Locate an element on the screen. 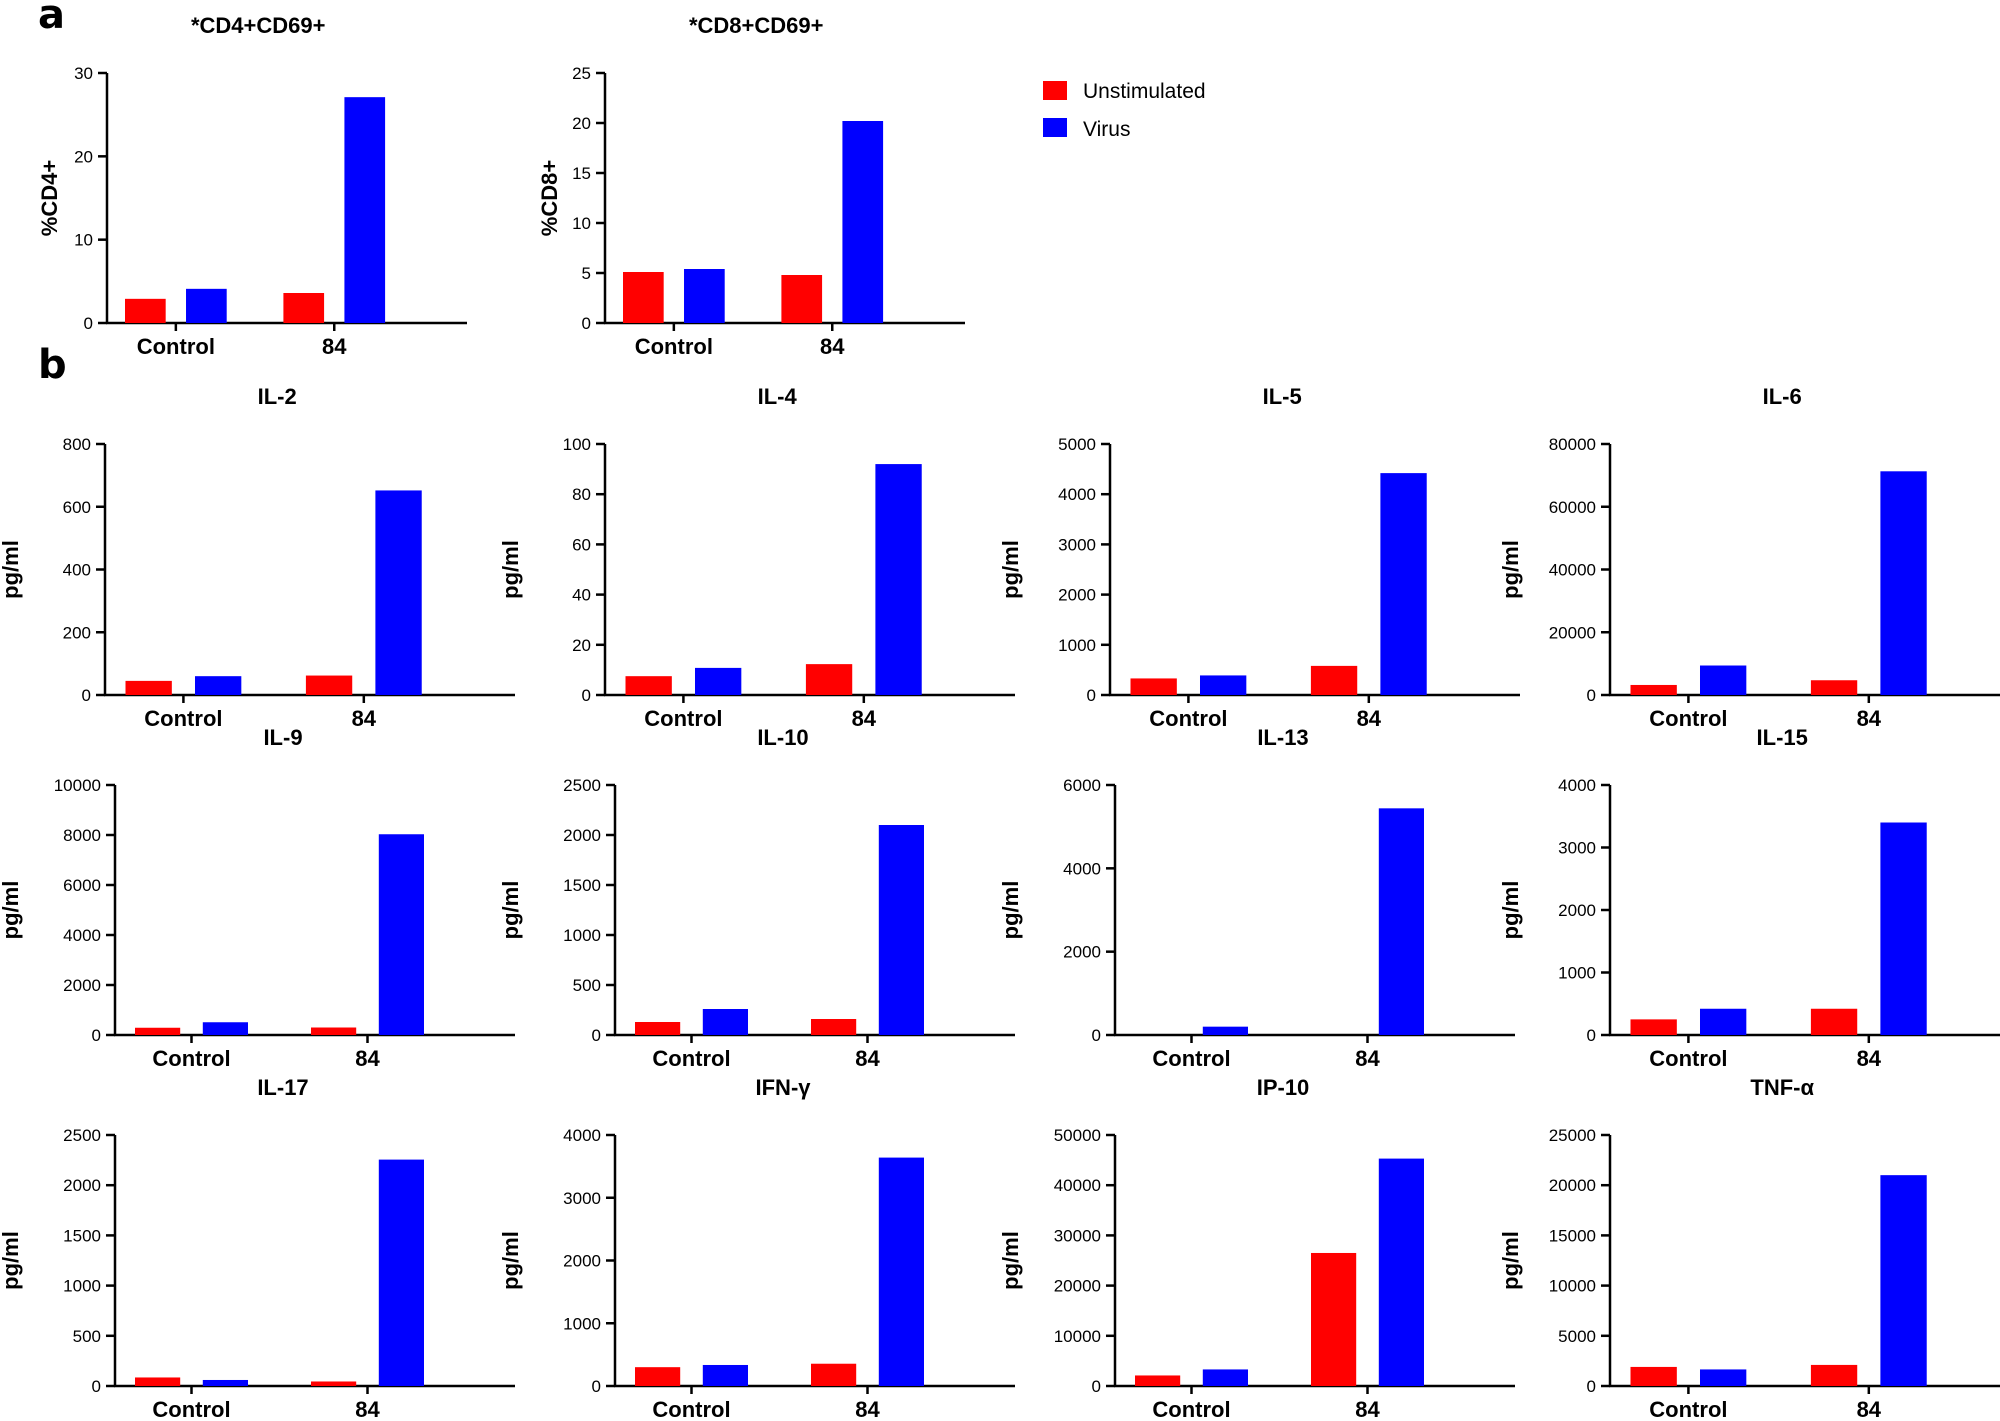 The image size is (2000, 1421). chart-title: IL-9 is located at coordinates (282, 737).